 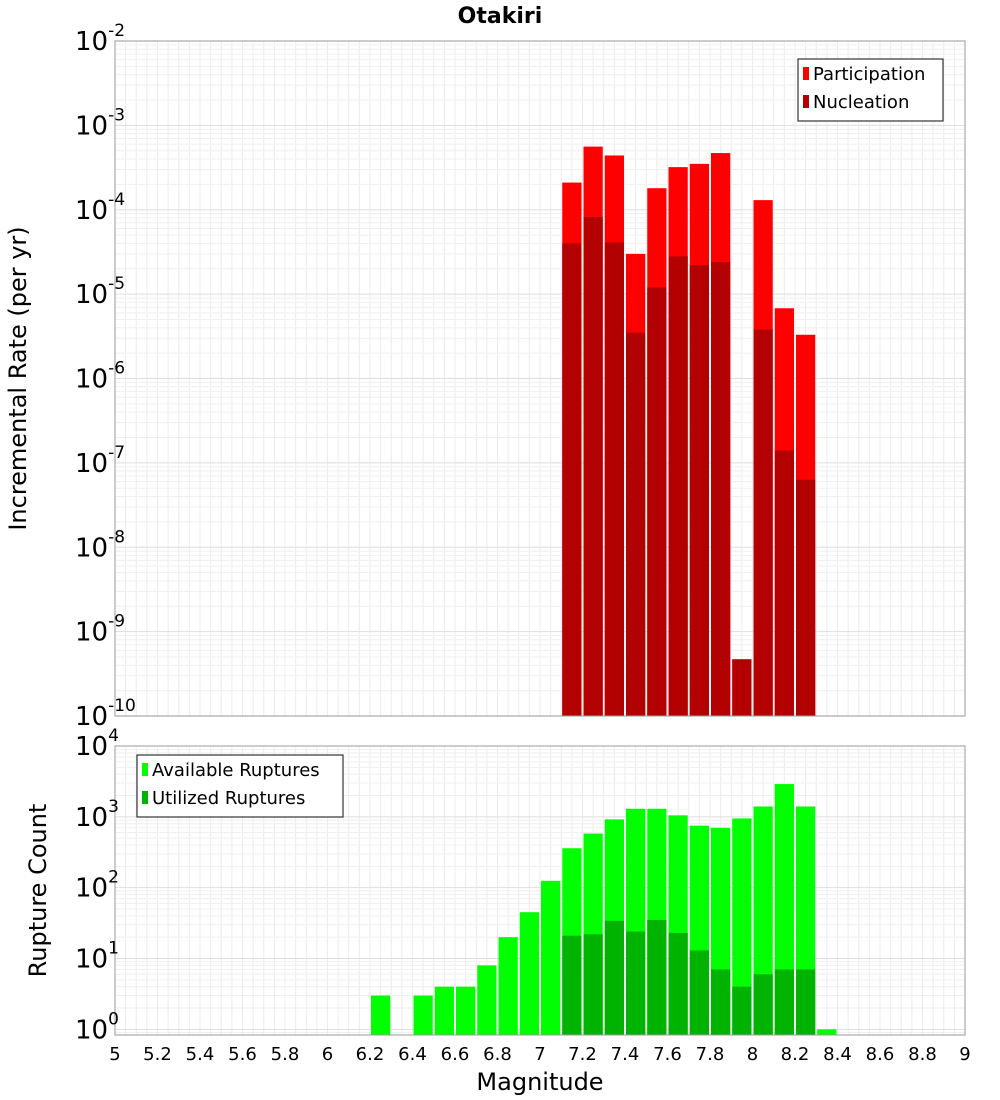 I want to click on x-tick-label: 7, so click(x=539, y=1054).